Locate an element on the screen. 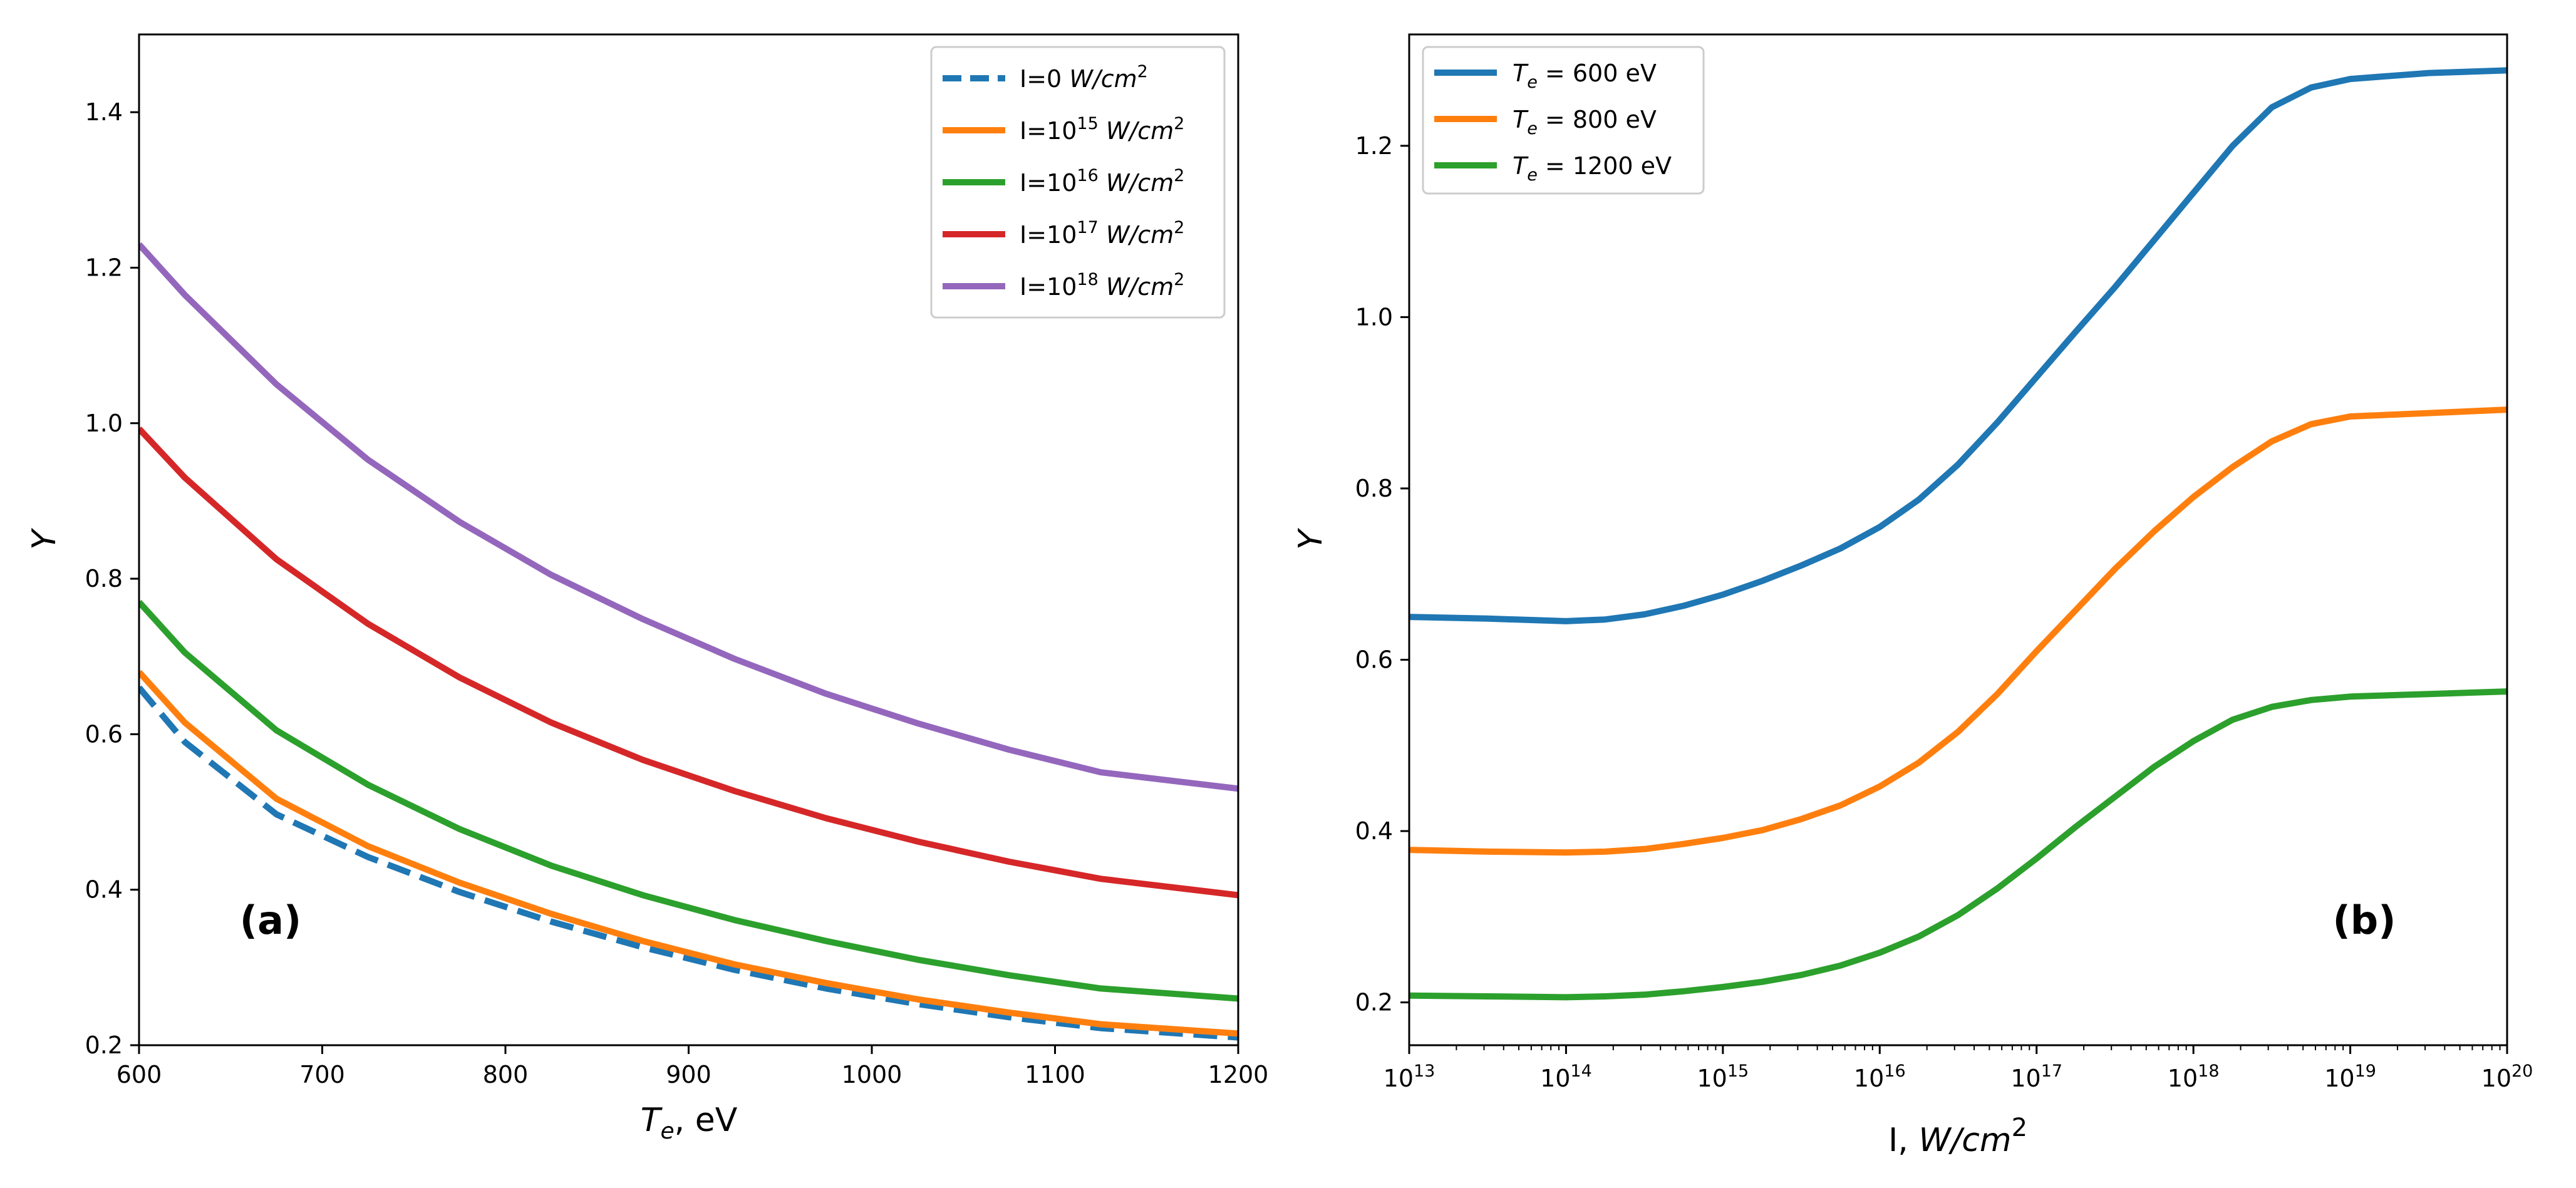 Image resolution: width=2576 pixels, height=1188 pixels. b-x-tick-labels: 1013 1014 1015 1016 1017 1018 1019 1020 is located at coordinates (1958, 1077).